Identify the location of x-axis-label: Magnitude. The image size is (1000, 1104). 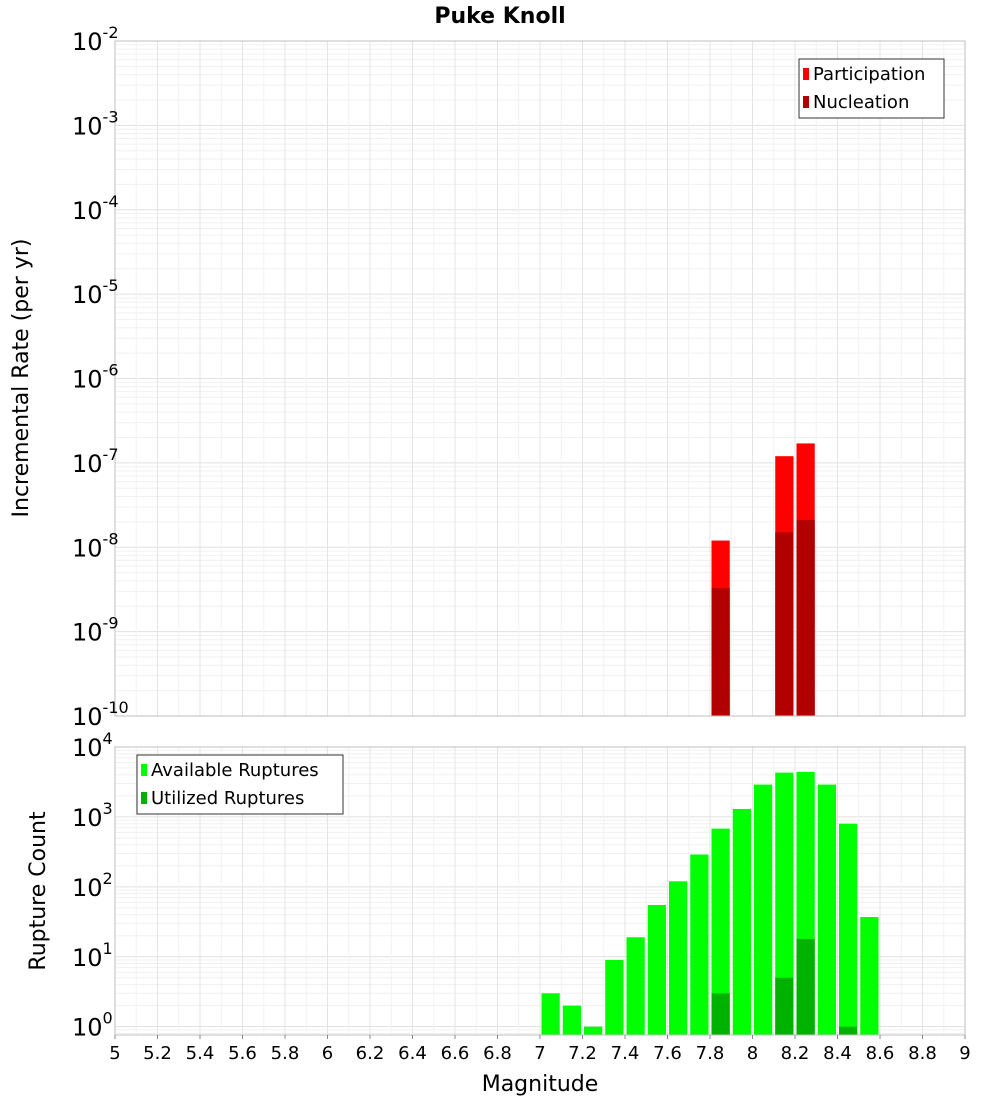
(540, 1084).